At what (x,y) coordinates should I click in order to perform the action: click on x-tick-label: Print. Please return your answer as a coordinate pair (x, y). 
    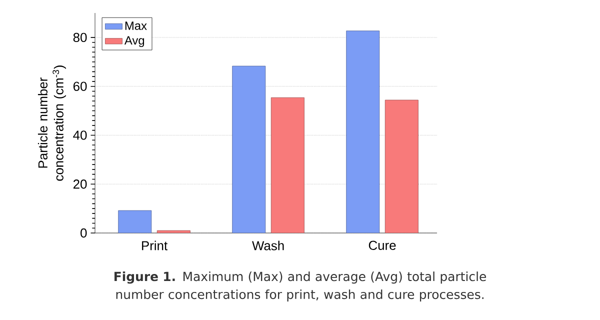
    Looking at the image, I should click on (155, 245).